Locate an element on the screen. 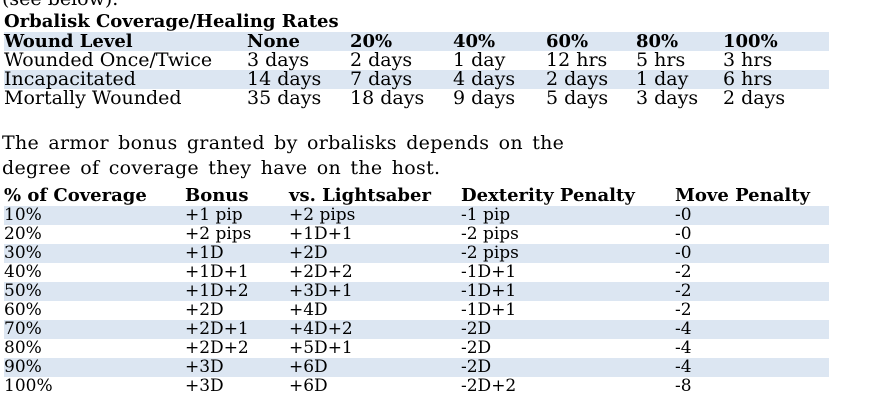  table-cell: 60% is located at coordinates (23, 310).